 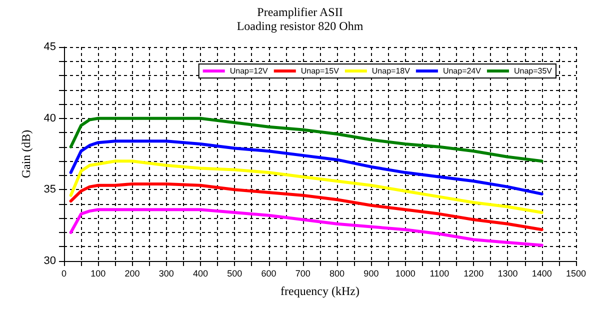 I want to click on x-tick-label: 400, so click(x=200, y=273).